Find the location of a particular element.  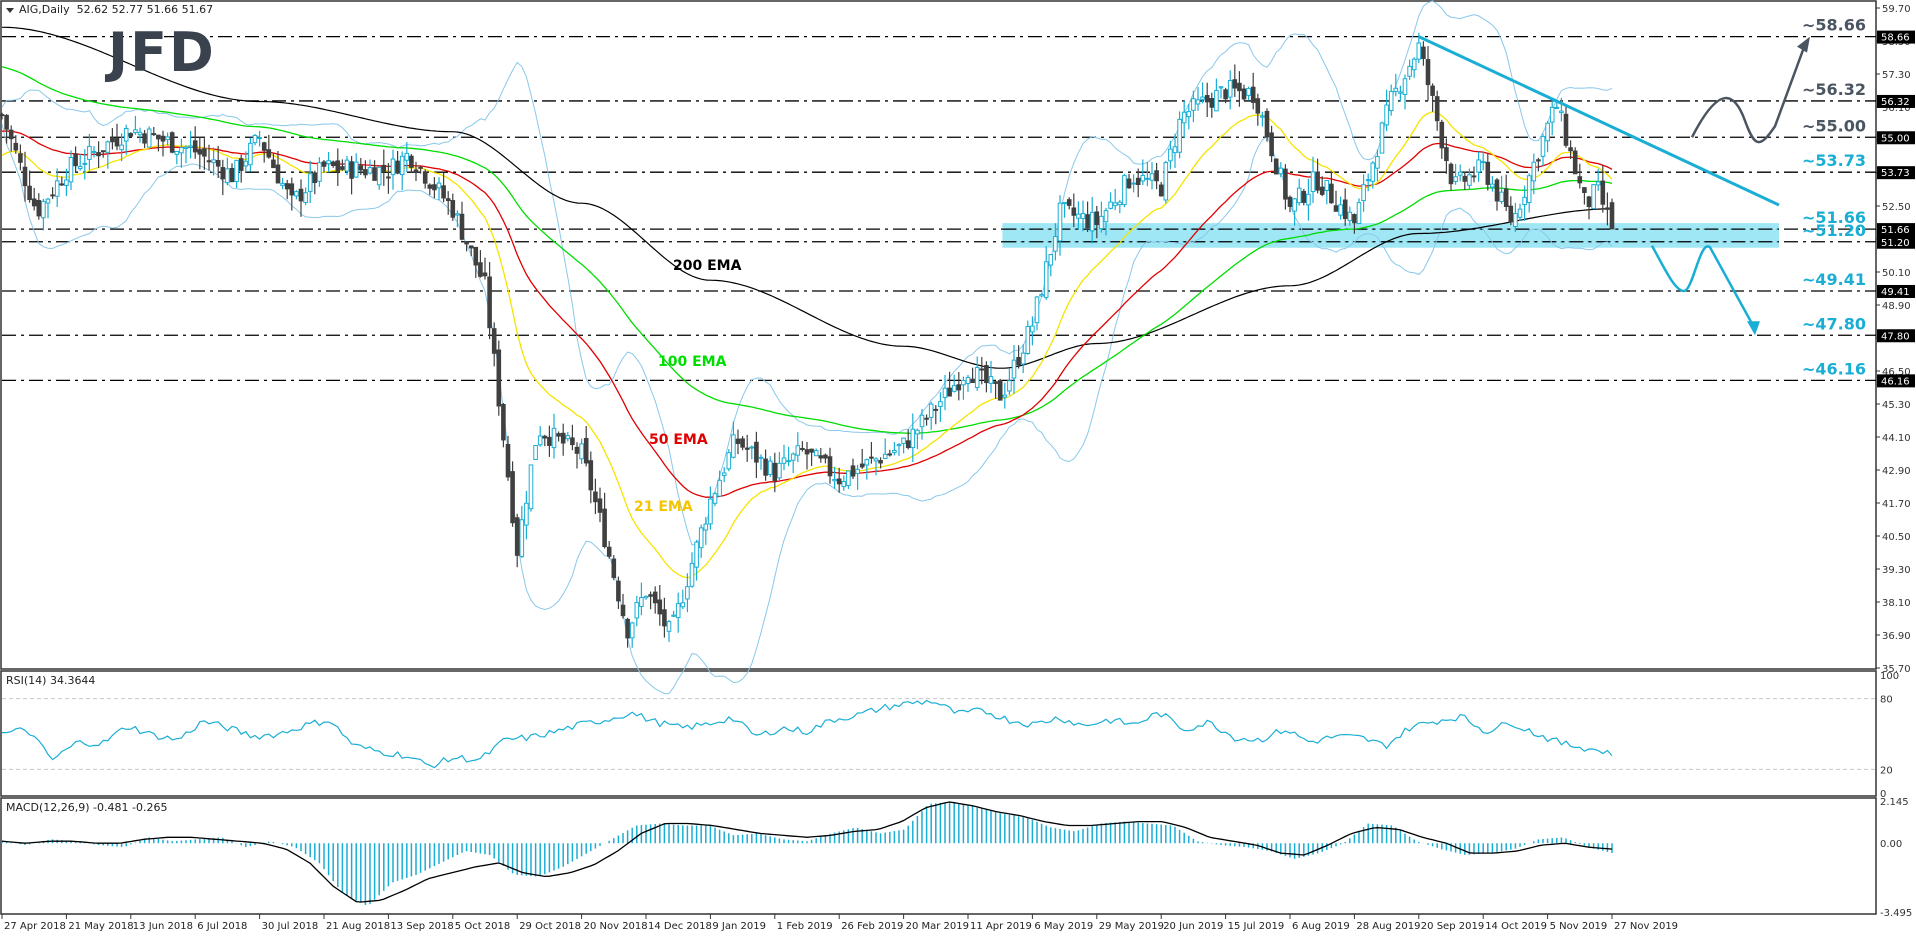

macd-signal-line is located at coordinates (807, 852).